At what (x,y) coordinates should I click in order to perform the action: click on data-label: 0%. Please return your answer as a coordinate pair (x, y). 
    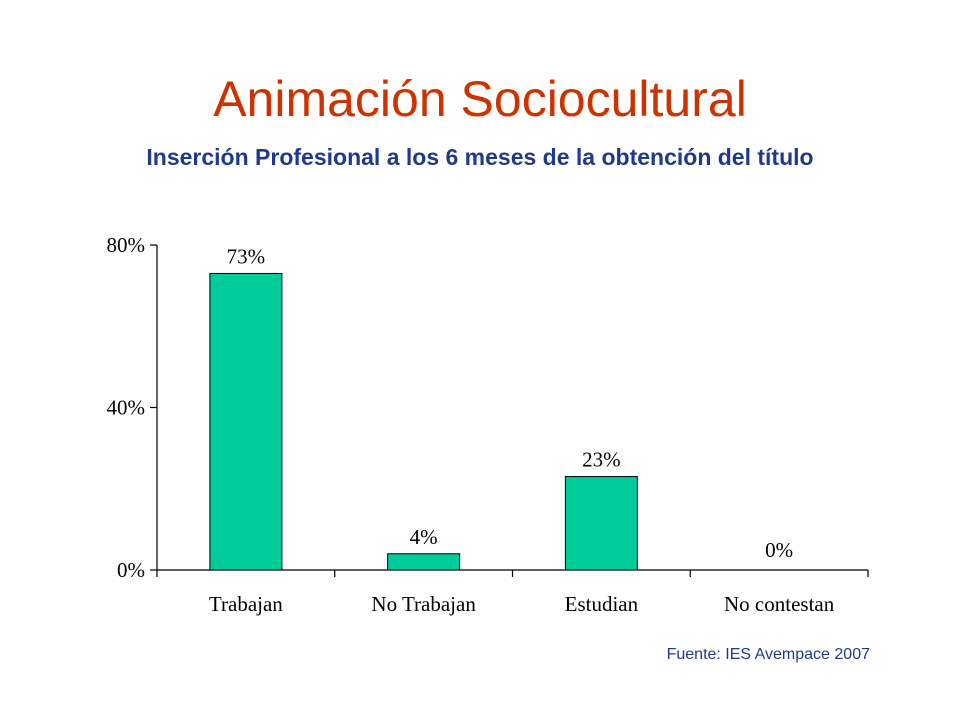
    Looking at the image, I should click on (779, 550).